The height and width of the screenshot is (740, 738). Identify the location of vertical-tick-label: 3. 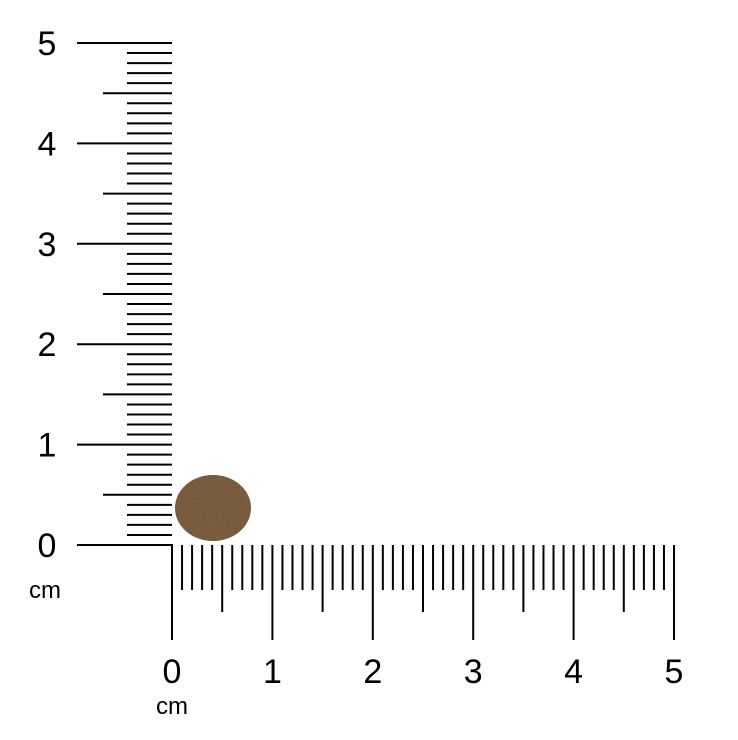
(47, 245).